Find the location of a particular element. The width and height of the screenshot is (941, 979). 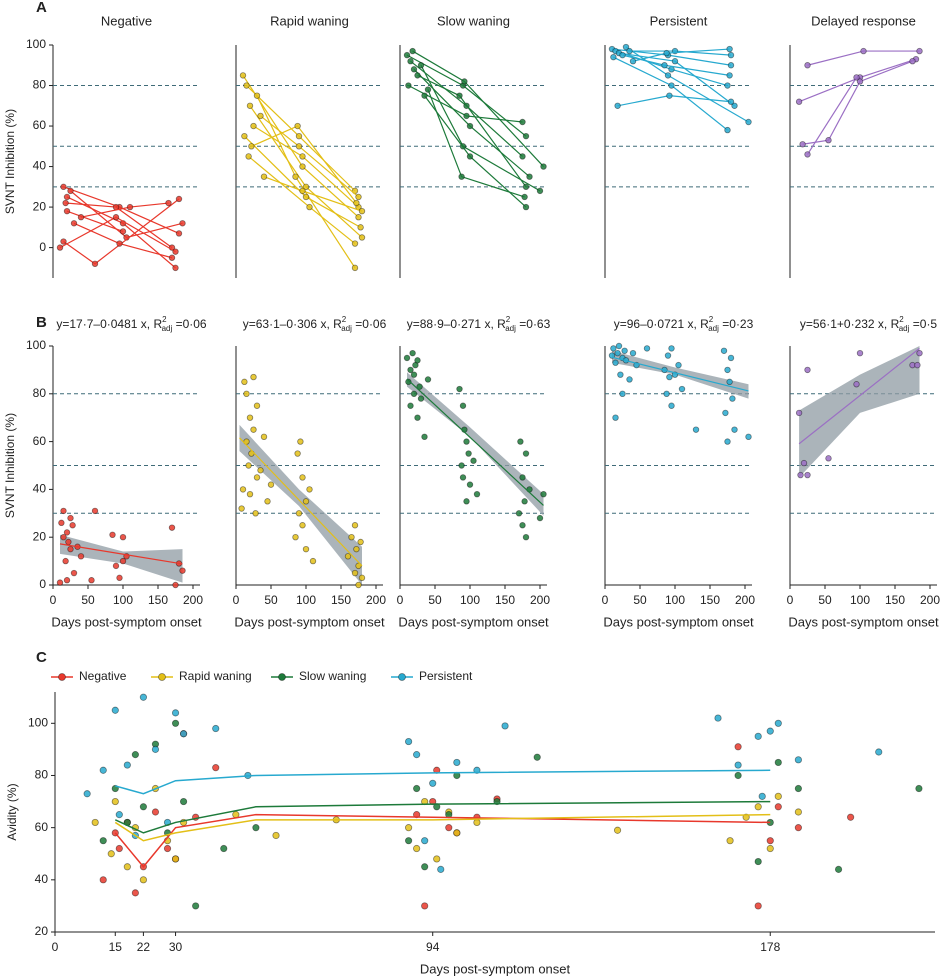

panel-title: Negative is located at coordinates (126, 20).